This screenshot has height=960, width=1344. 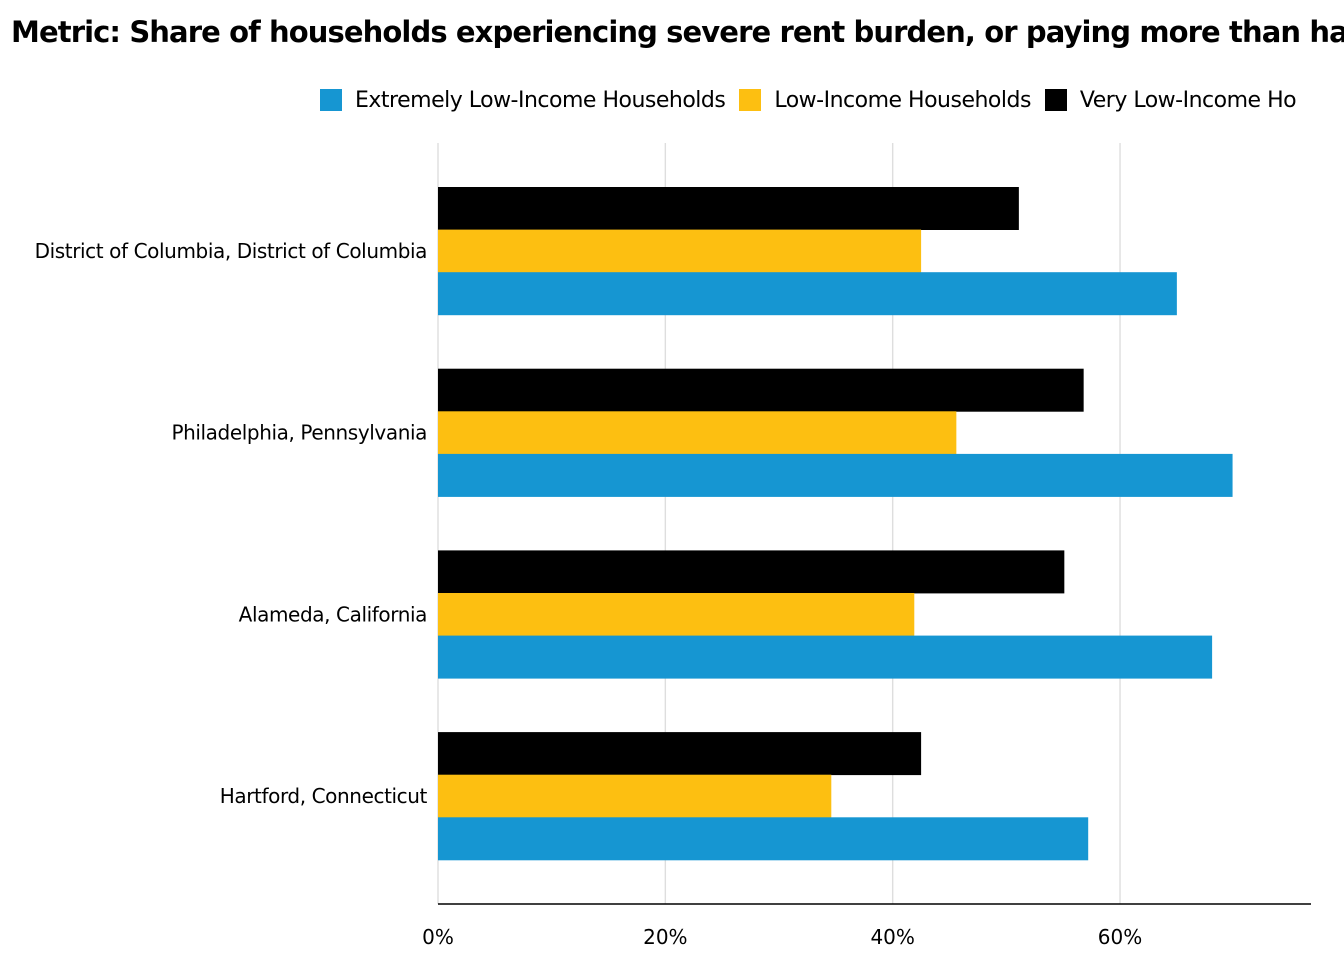 I want to click on legend-item-very-low-income: Very Low-Income Ho, so click(x=1170, y=100).